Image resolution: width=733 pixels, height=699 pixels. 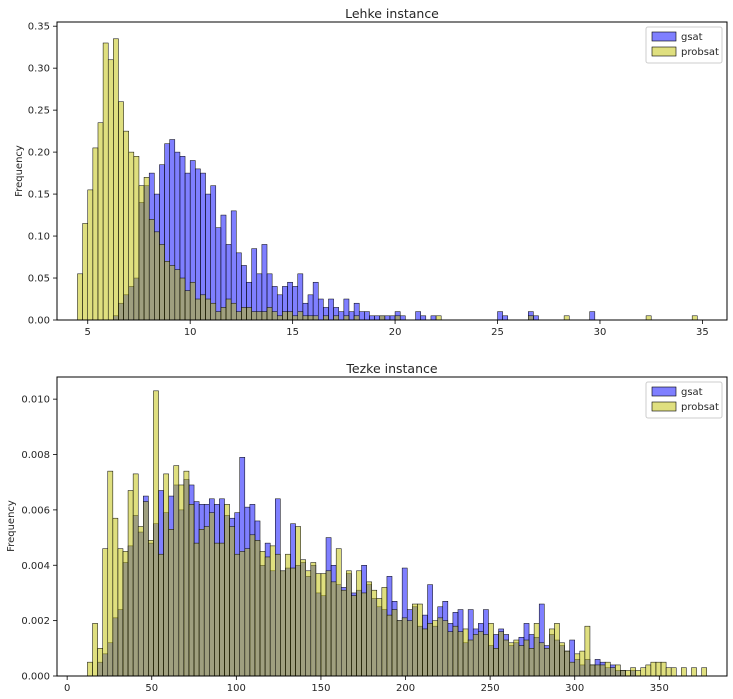 What do you see at coordinates (39, 111) in the screenshot?
I see `y-tick-label: 0.25` at bounding box center [39, 111].